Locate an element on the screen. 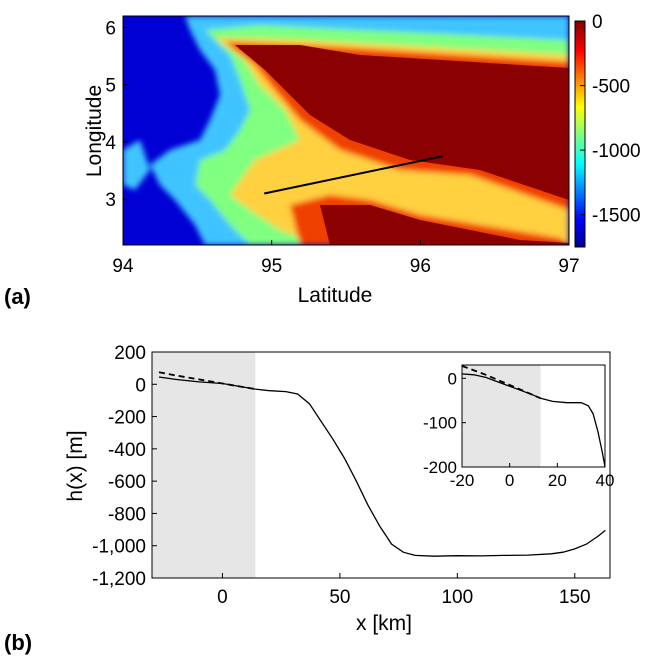  profile-x-tick-label: 150 is located at coordinates (575, 597).